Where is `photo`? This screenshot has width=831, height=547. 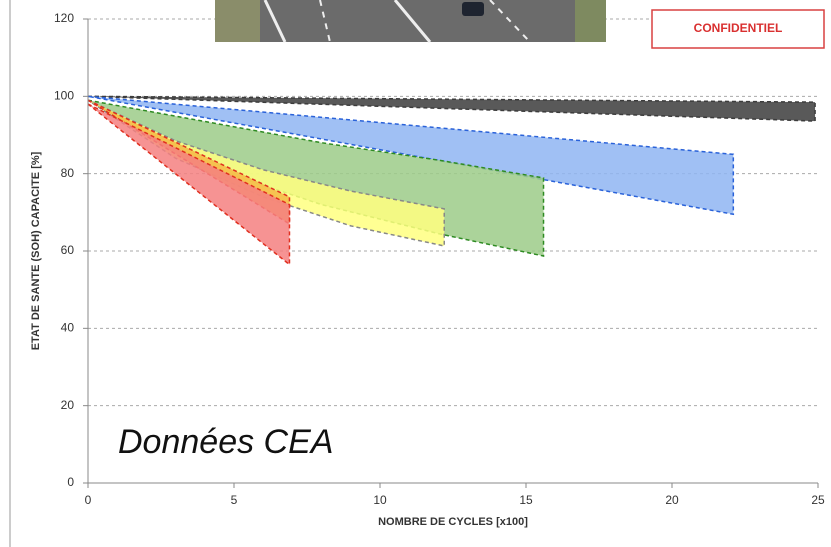 photo is located at coordinates (410, 21).